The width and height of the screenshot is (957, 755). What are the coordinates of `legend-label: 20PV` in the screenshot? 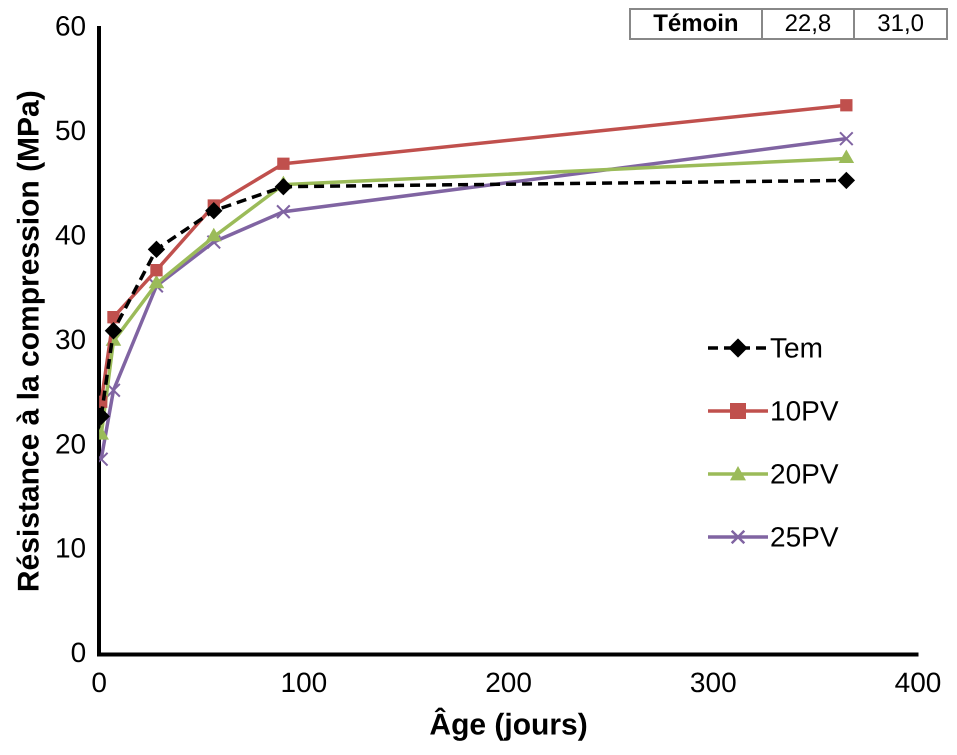 It's located at (804, 474).